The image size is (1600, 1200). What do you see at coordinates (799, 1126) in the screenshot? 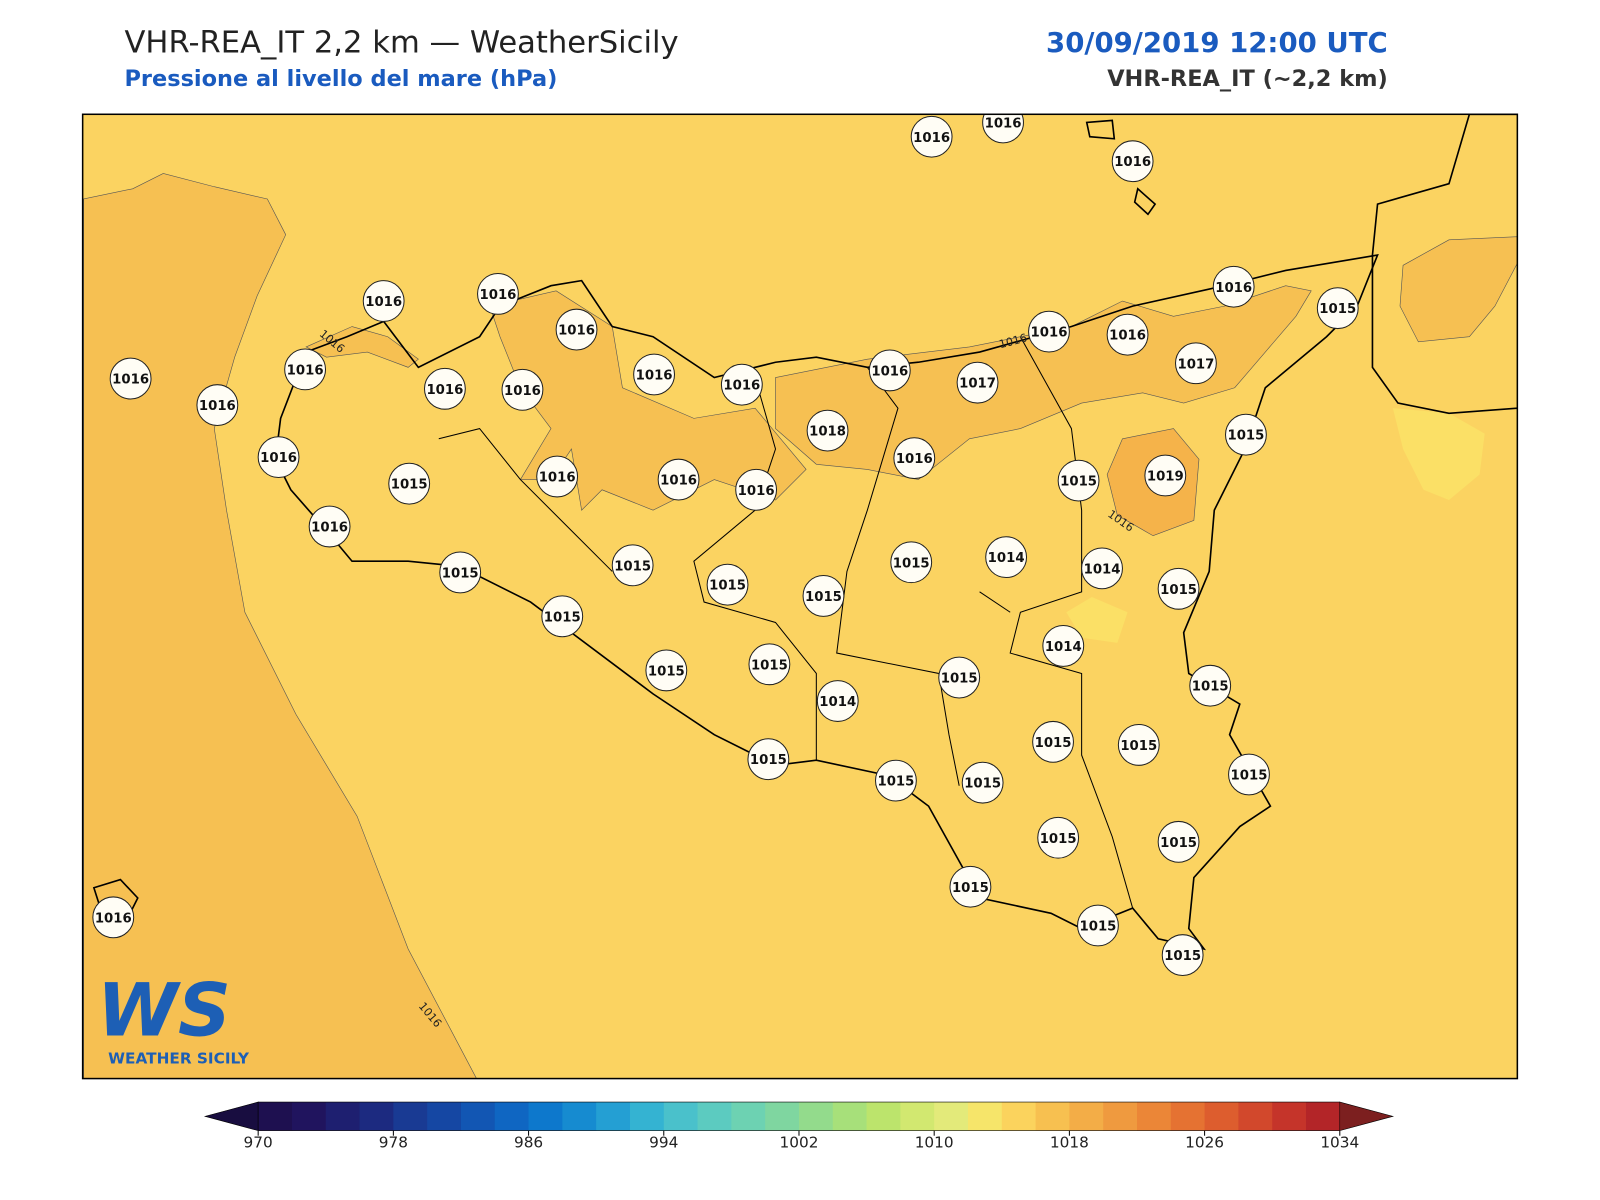
I see `colorbar: 970 978 986 994 1002 1010 1018 1026 1034` at bounding box center [799, 1126].